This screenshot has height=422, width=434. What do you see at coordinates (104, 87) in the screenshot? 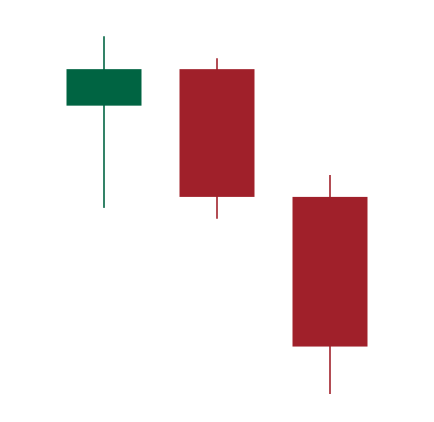
I see `candle-body-up` at bounding box center [104, 87].